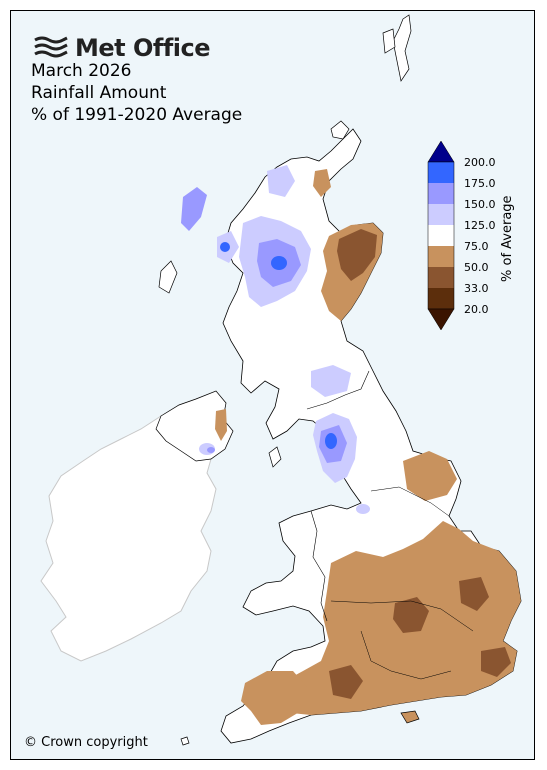 This screenshot has height=770, width=547. What do you see at coordinates (480, 162) in the screenshot?
I see `colorbar-tick: 200.0` at bounding box center [480, 162].